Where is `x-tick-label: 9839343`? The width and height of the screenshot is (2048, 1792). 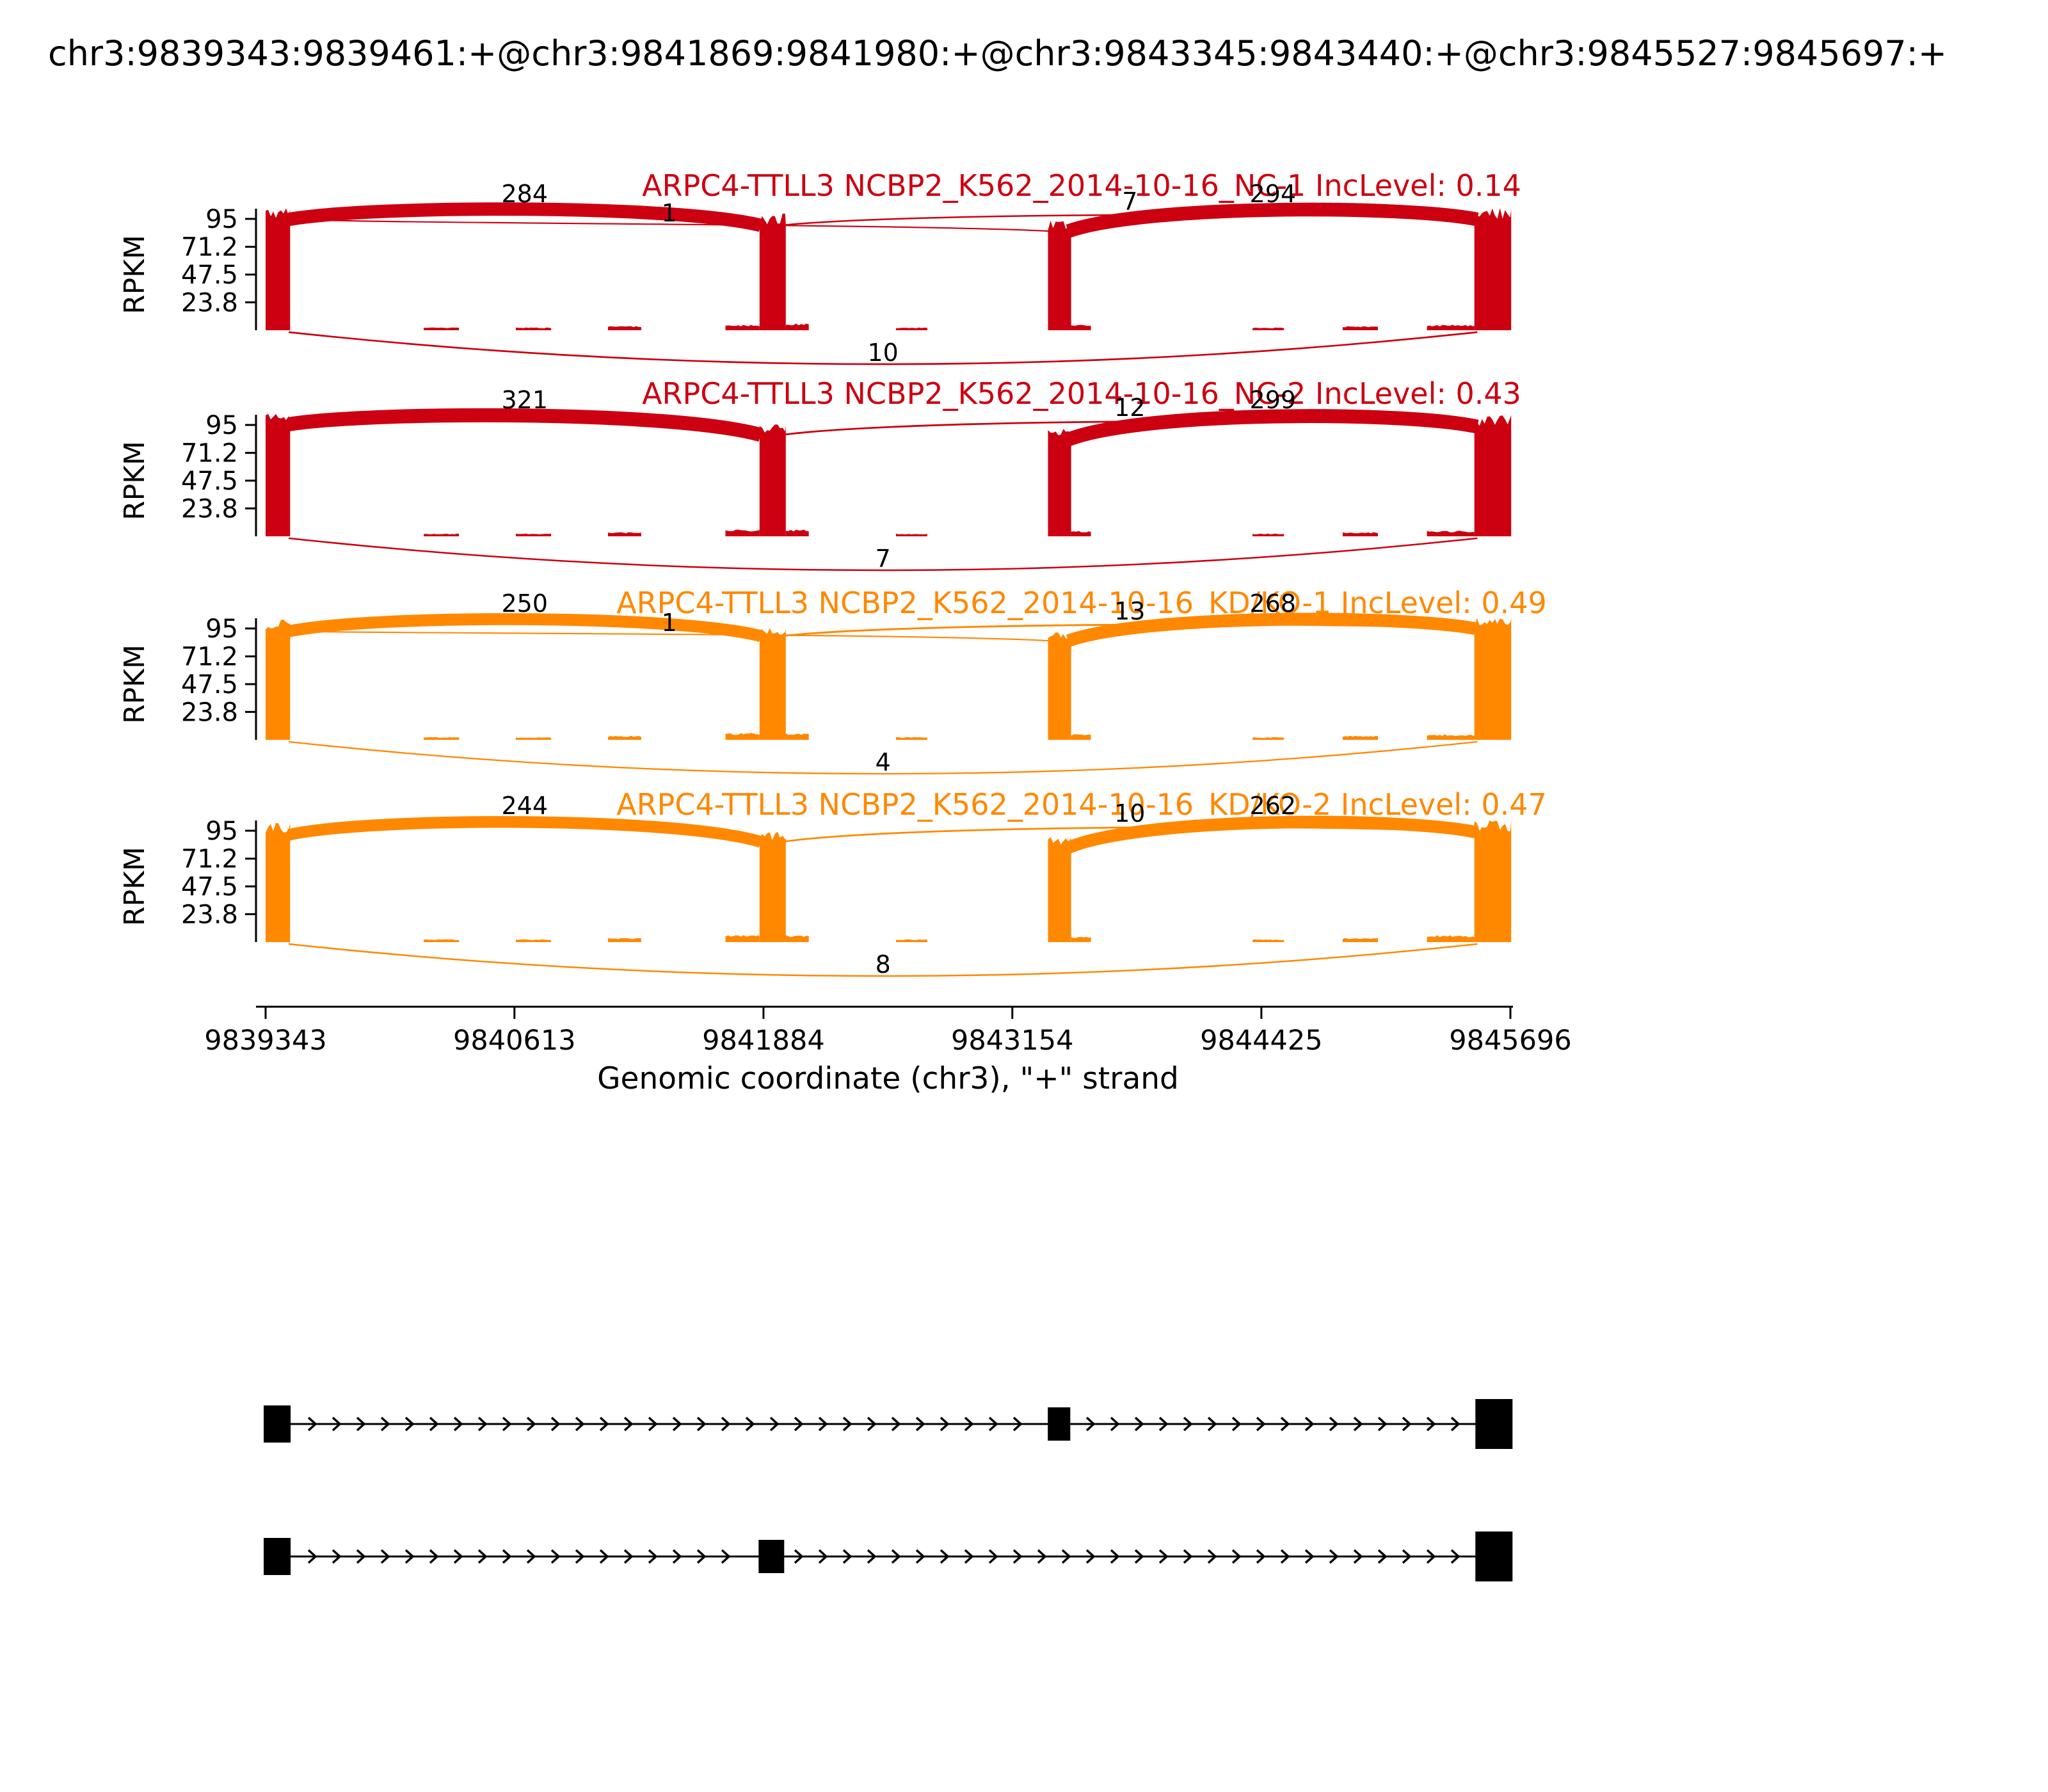 x-tick-label: 9839343 is located at coordinates (265, 1041).